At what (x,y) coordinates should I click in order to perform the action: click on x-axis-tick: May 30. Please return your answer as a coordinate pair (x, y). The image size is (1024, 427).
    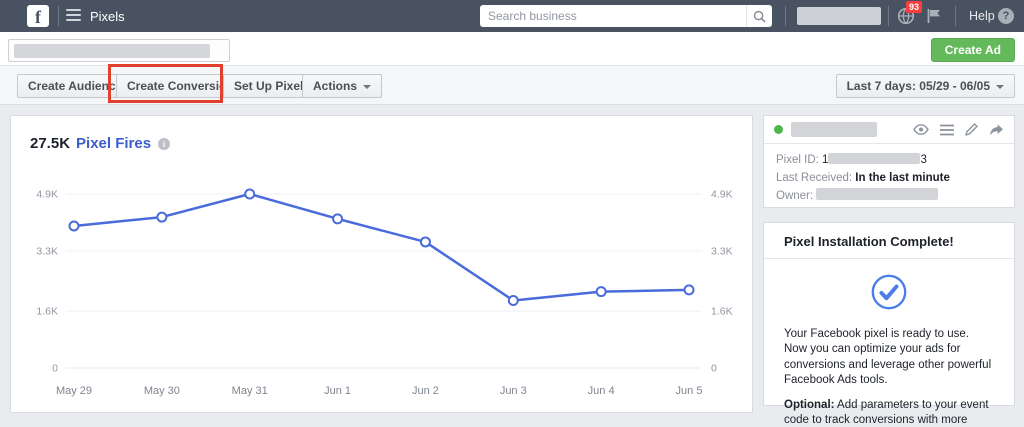
    Looking at the image, I should click on (162, 391).